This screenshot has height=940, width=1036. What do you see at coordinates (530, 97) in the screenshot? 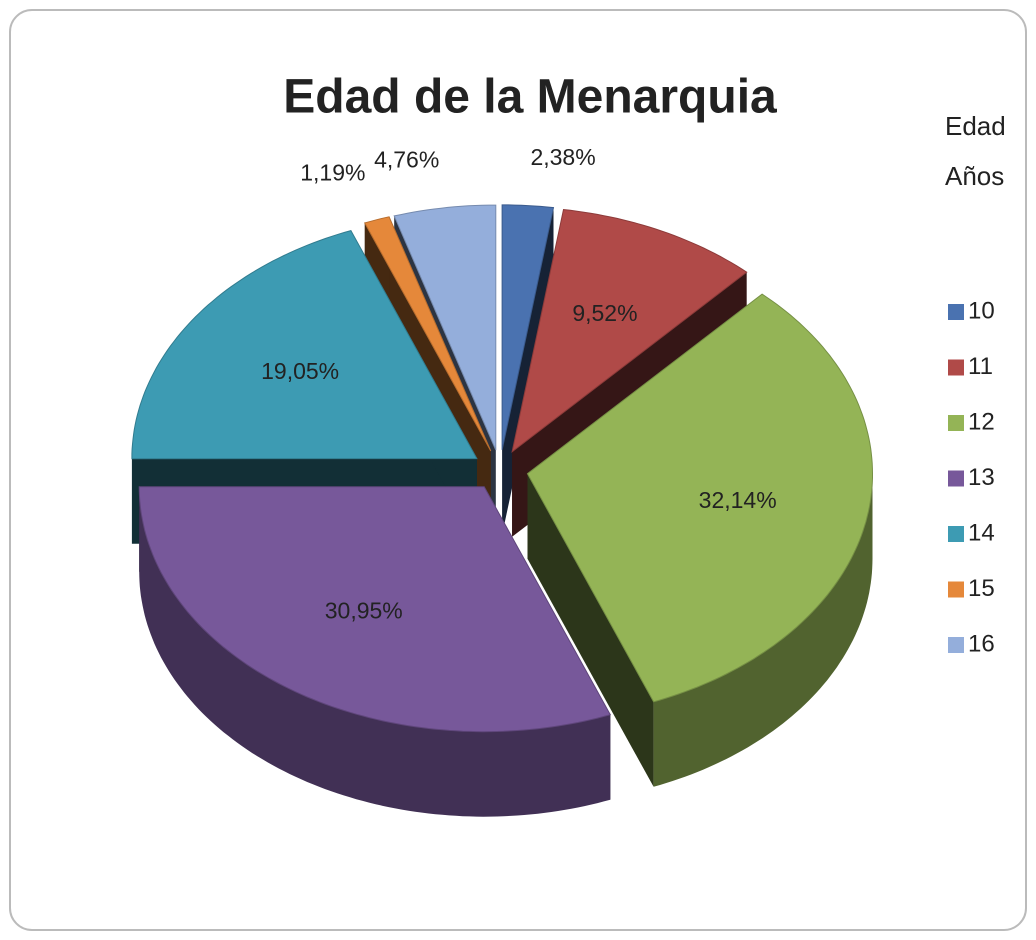
I see `chart-title: Edad de la Menarquia` at bounding box center [530, 97].